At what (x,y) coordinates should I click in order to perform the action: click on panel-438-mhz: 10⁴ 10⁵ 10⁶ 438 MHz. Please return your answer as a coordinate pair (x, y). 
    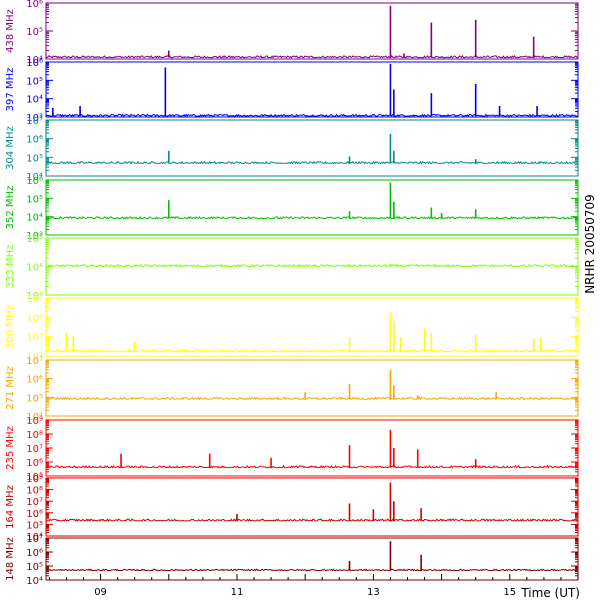
    Looking at the image, I should click on (292, 33).